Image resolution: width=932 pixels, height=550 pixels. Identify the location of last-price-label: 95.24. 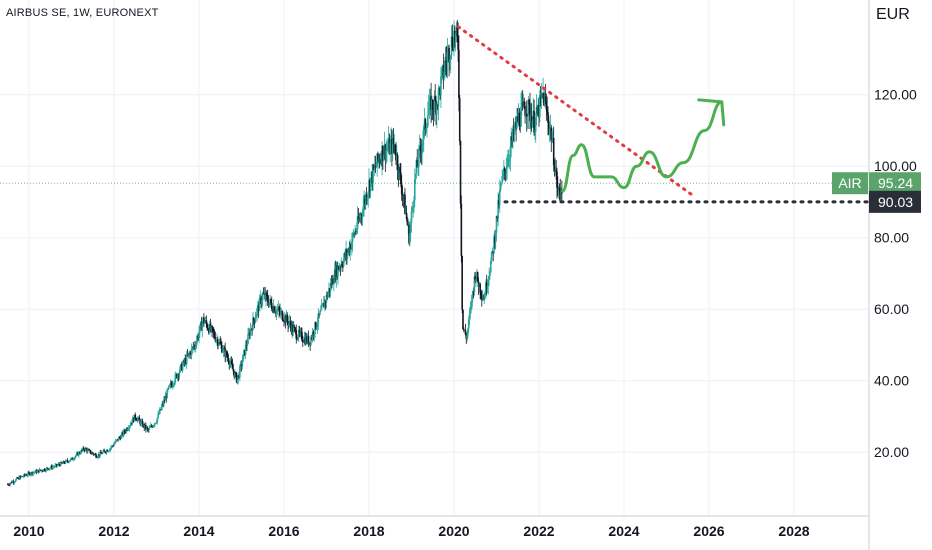
(895, 183).